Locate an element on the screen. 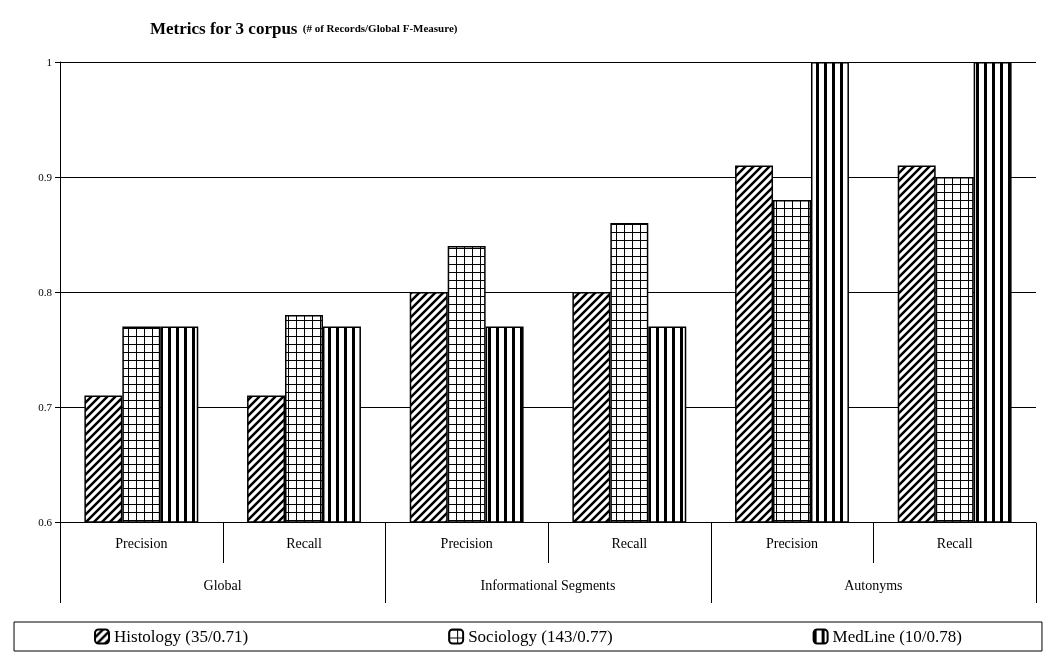 This screenshot has height=659, width=1056. y-tick-label: 0.7 is located at coordinates (45, 407).